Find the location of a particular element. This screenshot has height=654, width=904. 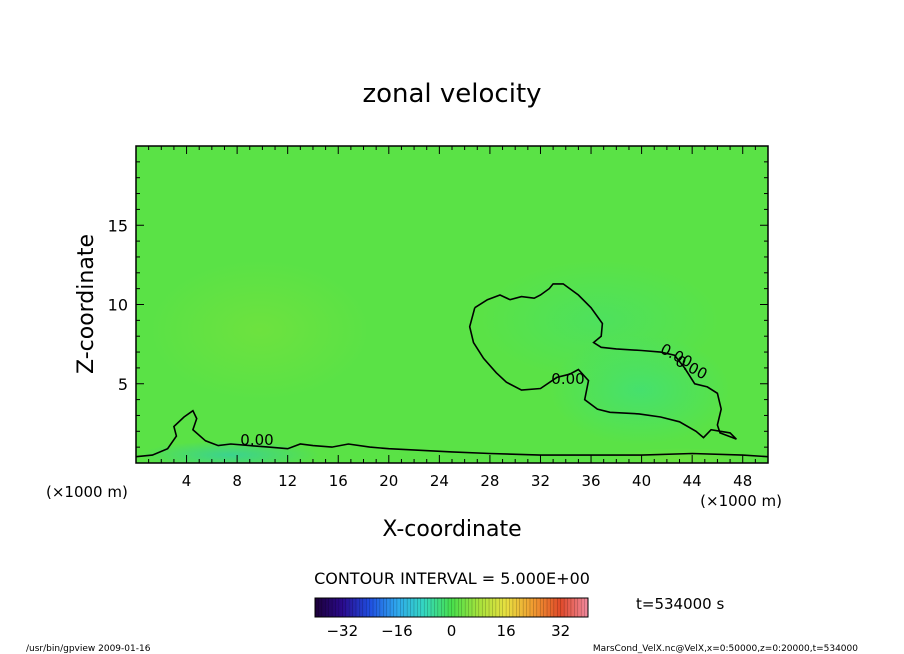

chart-title: zonal velocity is located at coordinates (451, 94).